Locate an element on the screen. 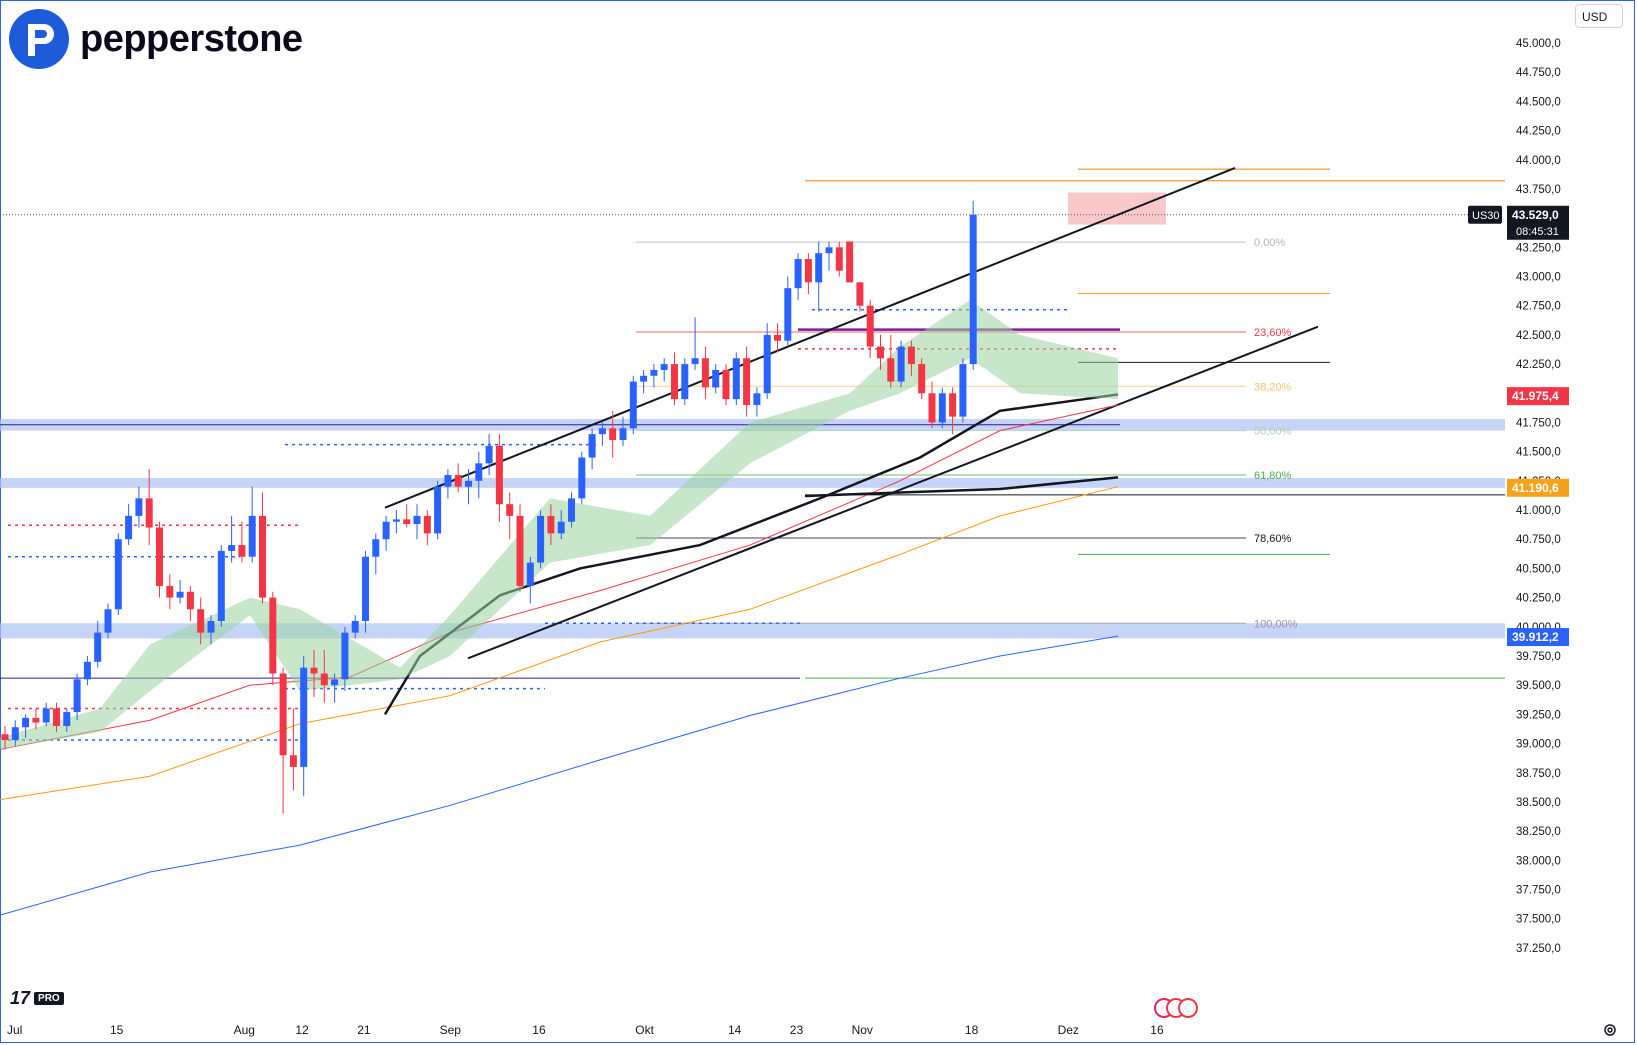 This screenshot has height=1045, width=1637. symbol-tag is located at coordinates (1485, 214).